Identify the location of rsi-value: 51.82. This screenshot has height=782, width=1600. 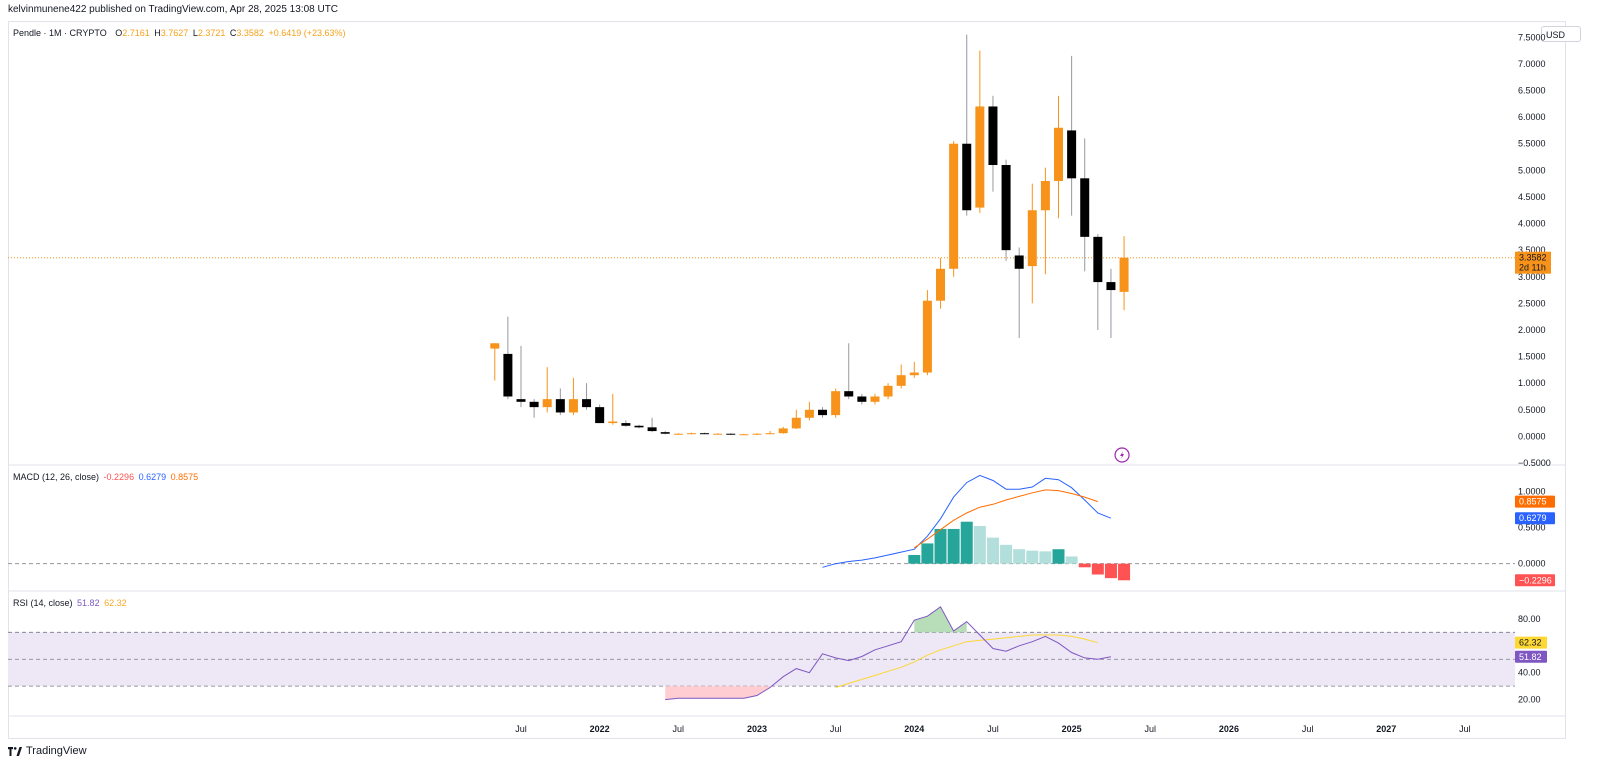
(88, 603).